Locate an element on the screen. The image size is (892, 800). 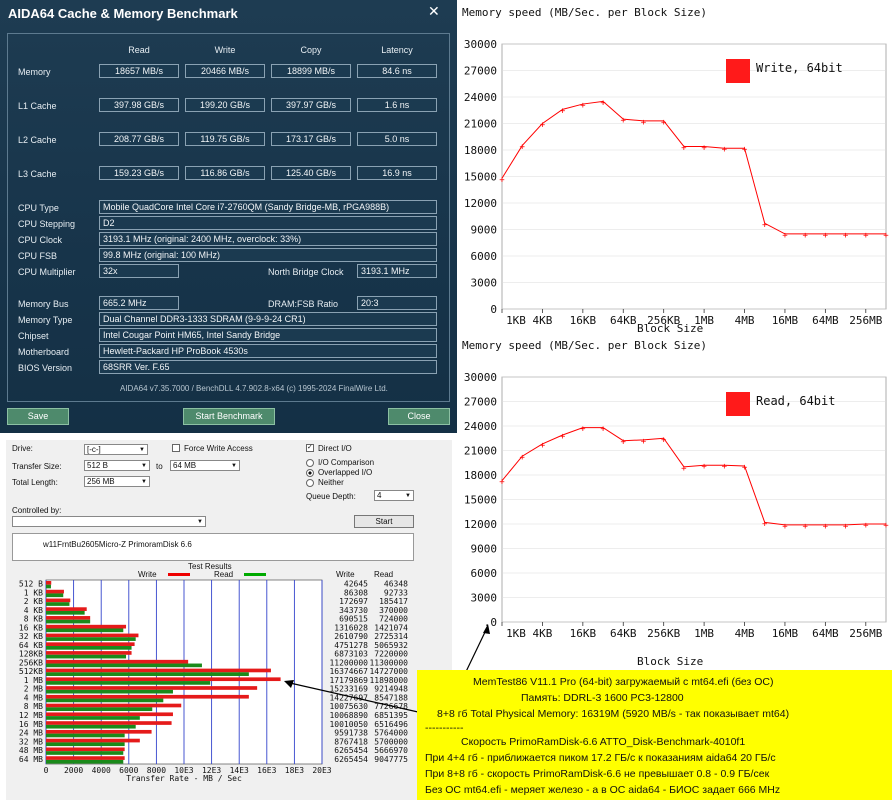
read-value: 11300000 is located at coordinates (388, 662).